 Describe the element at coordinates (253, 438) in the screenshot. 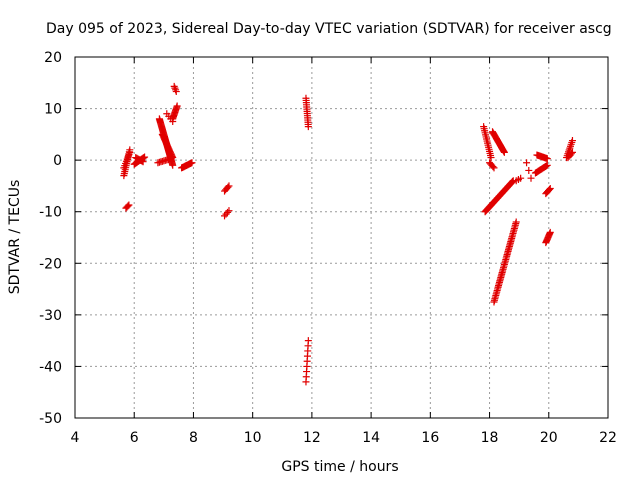

I see `x-tick-label: 10` at that location.